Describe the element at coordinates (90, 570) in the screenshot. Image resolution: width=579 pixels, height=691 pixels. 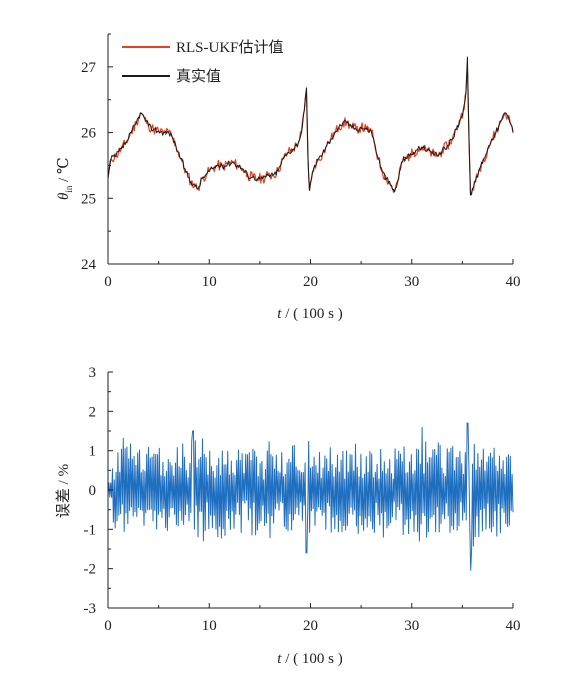
I see `bottom-y-tick-label: -2` at that location.